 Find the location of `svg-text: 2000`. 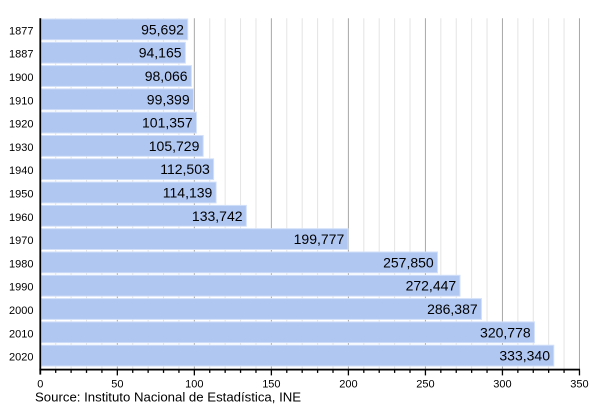

svg-text: 2000 is located at coordinates (21, 311).